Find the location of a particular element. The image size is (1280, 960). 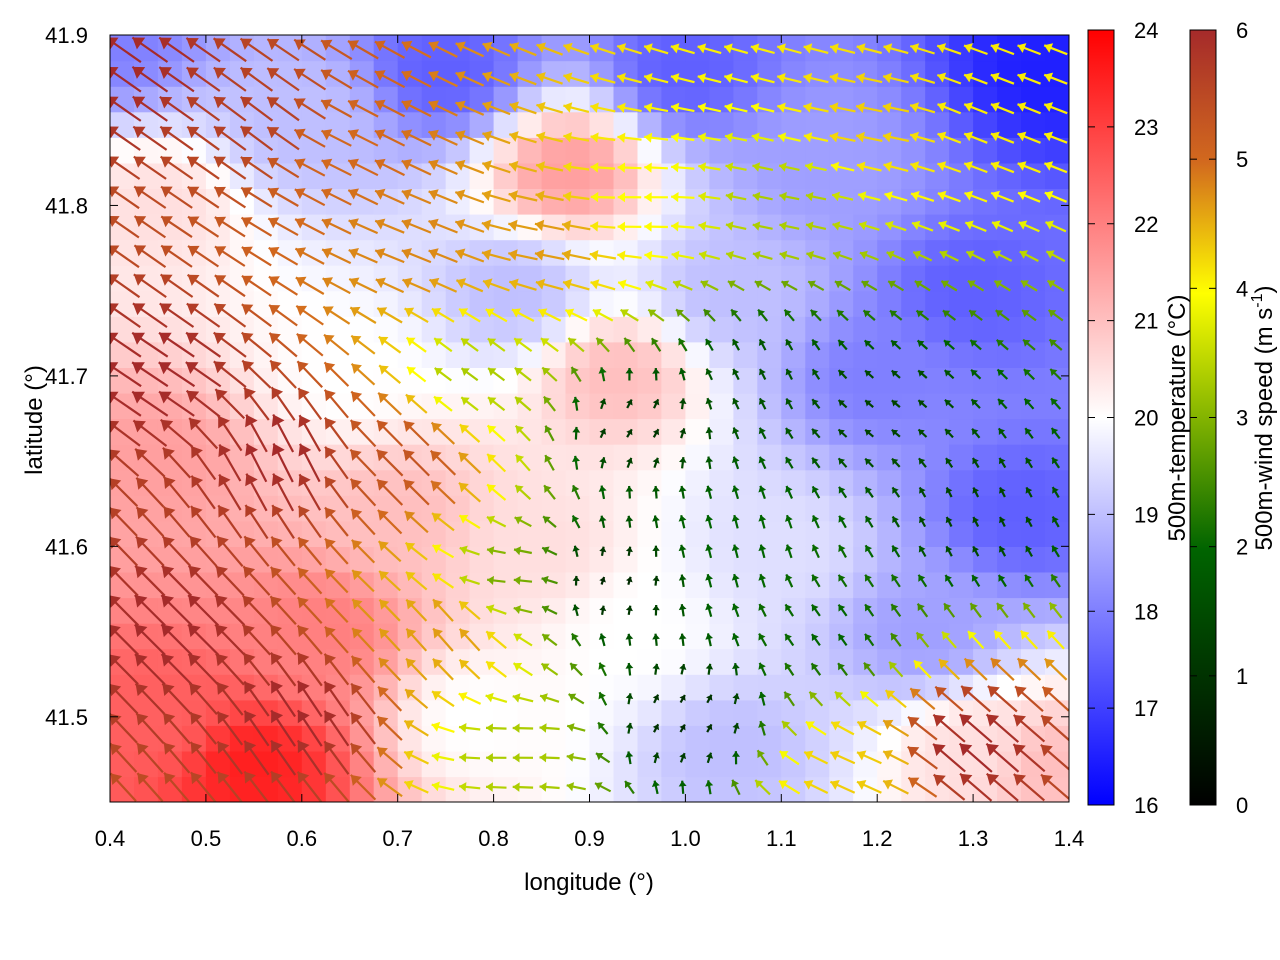

wind-colorbar-label-main: 500m-wind speed (m s is located at coordinates (1264, 429).